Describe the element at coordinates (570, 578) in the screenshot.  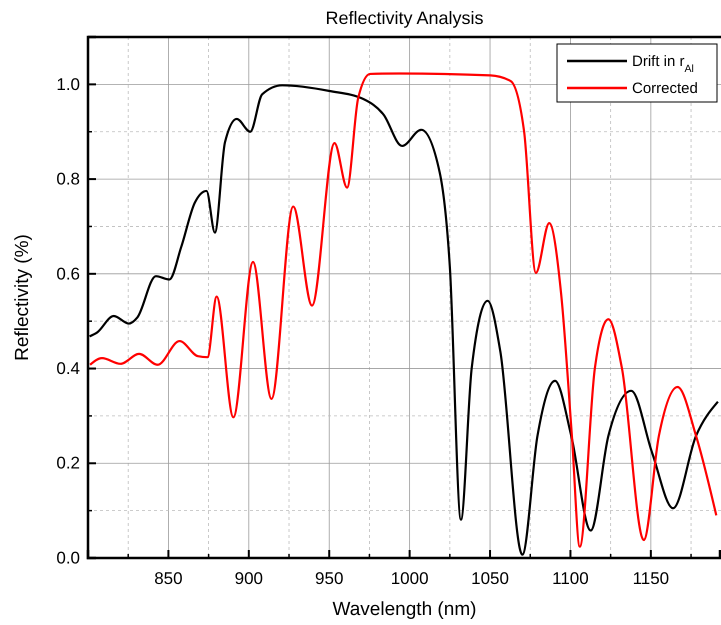
I see `x-tick-label: 1100` at that location.